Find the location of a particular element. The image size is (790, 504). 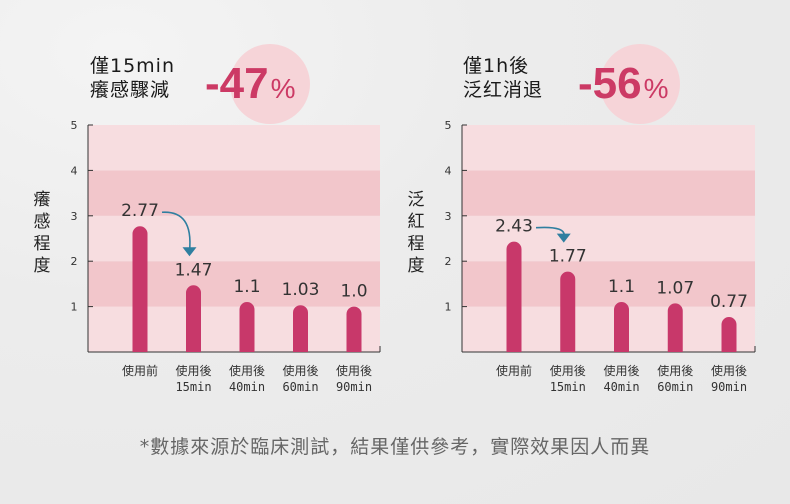

headline-line-1: 僅1h後 is located at coordinates (496, 66).